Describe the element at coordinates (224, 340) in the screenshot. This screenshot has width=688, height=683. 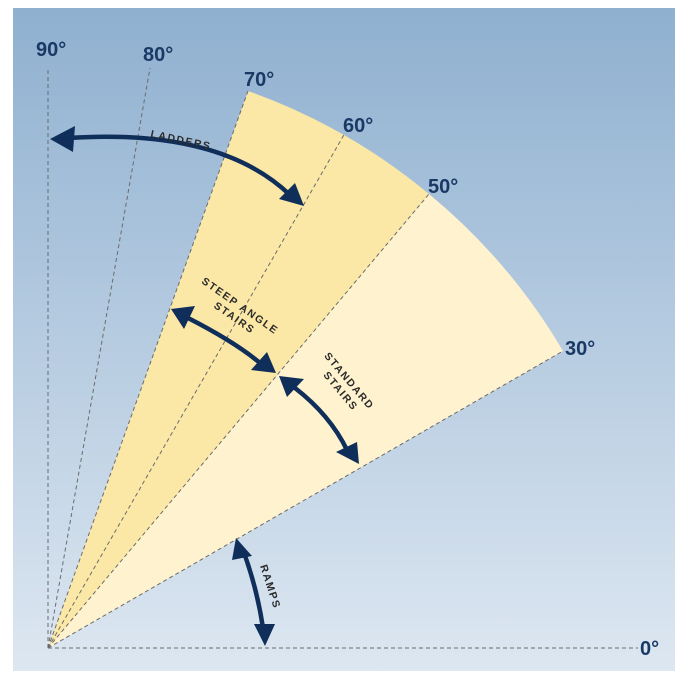
I see `steep-stairs-arrow-icon` at that location.